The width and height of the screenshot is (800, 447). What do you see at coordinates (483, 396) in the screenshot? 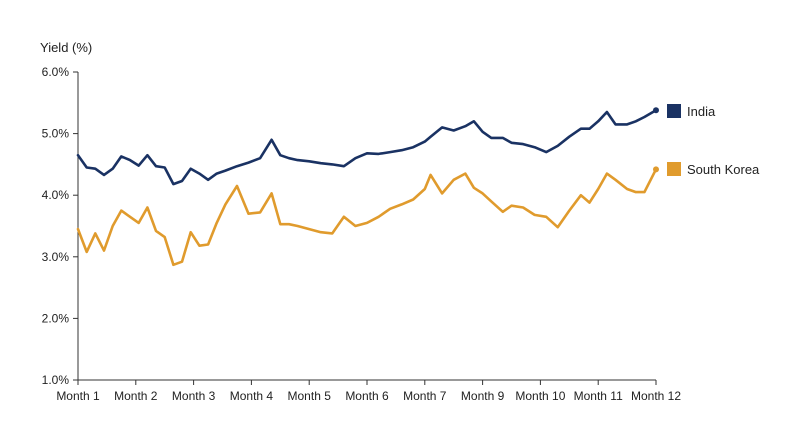
I see `x-tick-label: Month 9` at bounding box center [483, 396].